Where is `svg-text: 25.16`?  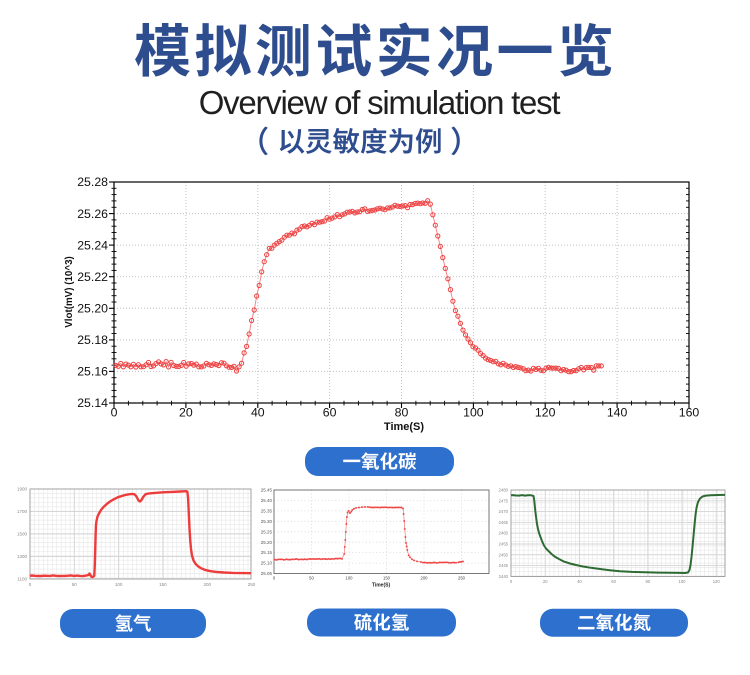 svg-text: 25.16 is located at coordinates (92, 372).